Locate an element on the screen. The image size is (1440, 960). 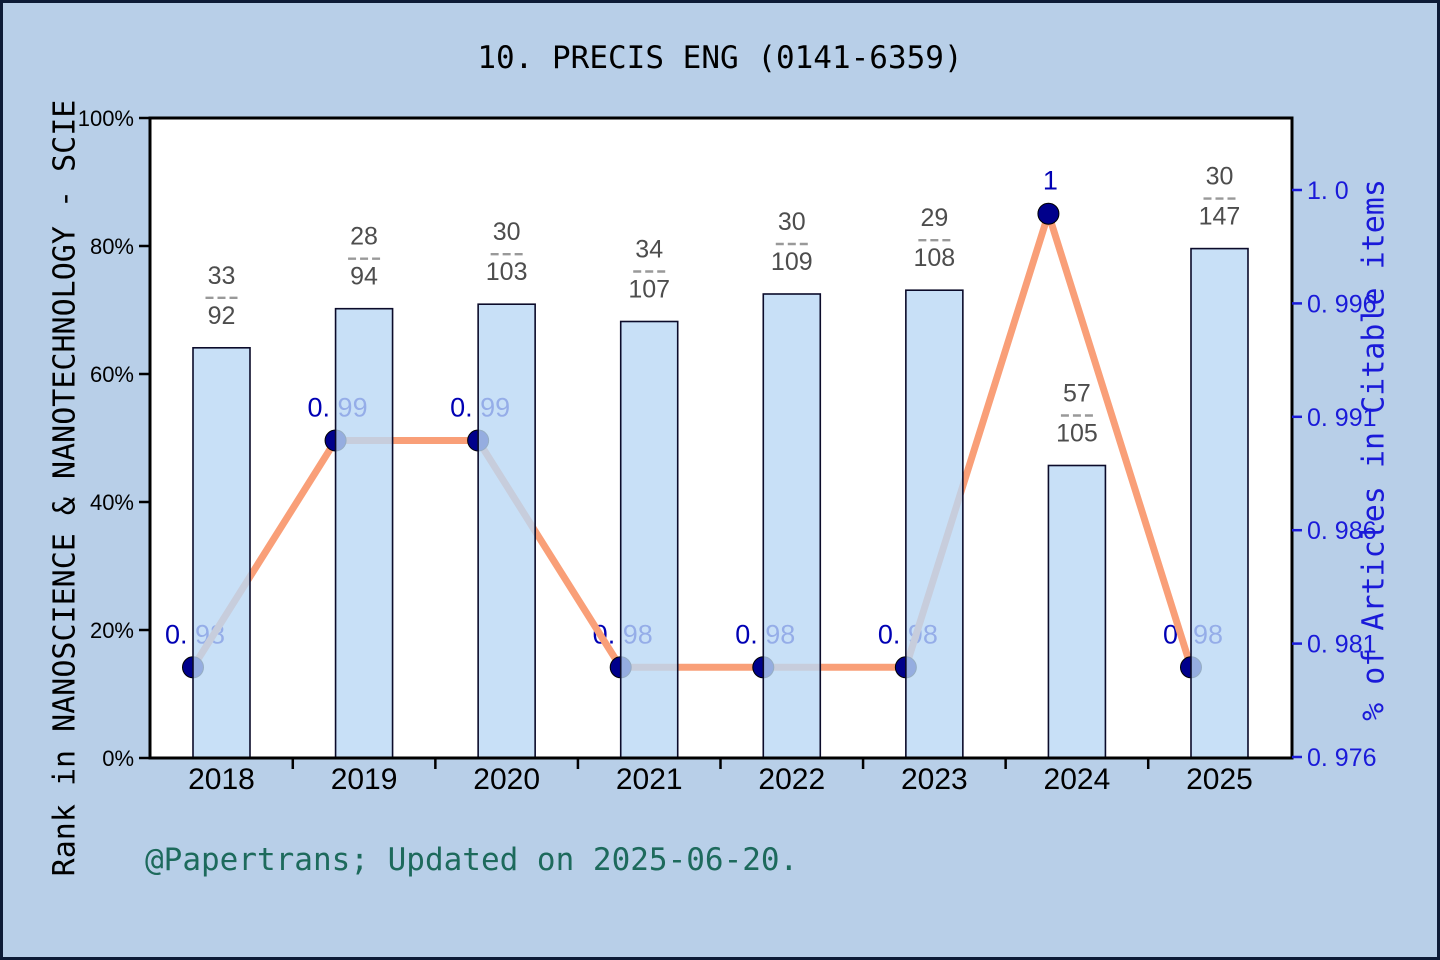
left-axis-tick-label: 40% is located at coordinates (112, 502).